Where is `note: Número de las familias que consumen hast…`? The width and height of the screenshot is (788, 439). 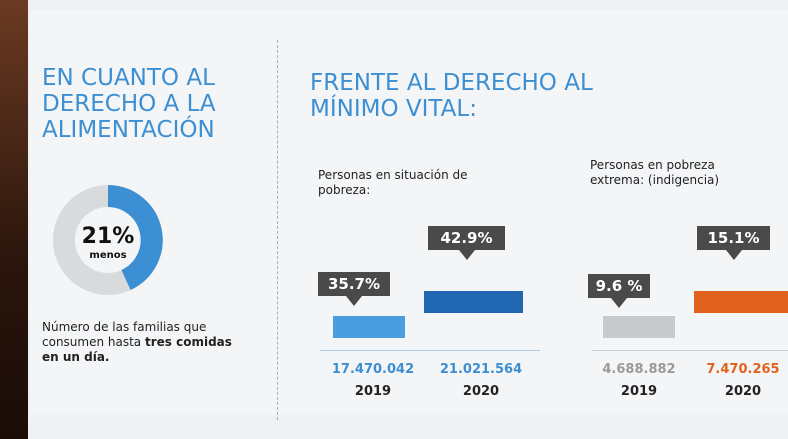
note: Número de las familias que consumen hast… is located at coordinates (137, 342).